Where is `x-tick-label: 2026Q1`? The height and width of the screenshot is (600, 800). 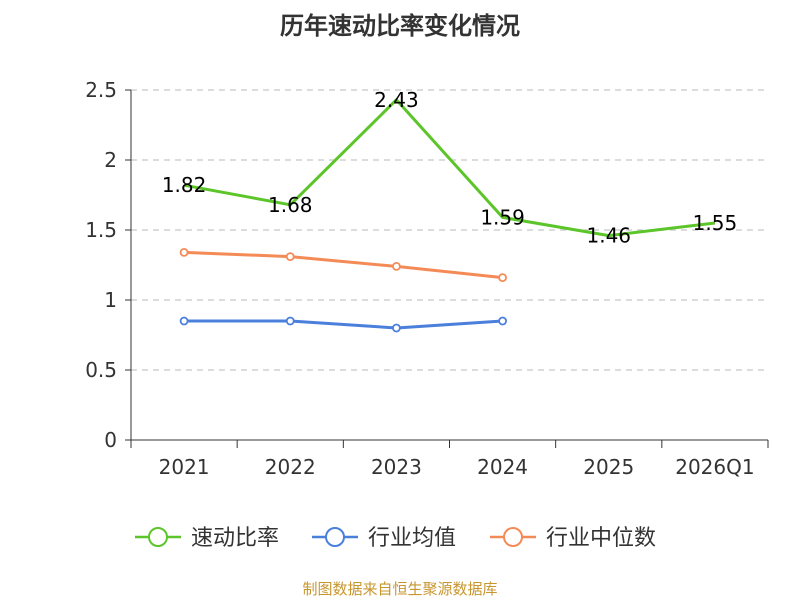 x-tick-label: 2026Q1 is located at coordinates (714, 467).